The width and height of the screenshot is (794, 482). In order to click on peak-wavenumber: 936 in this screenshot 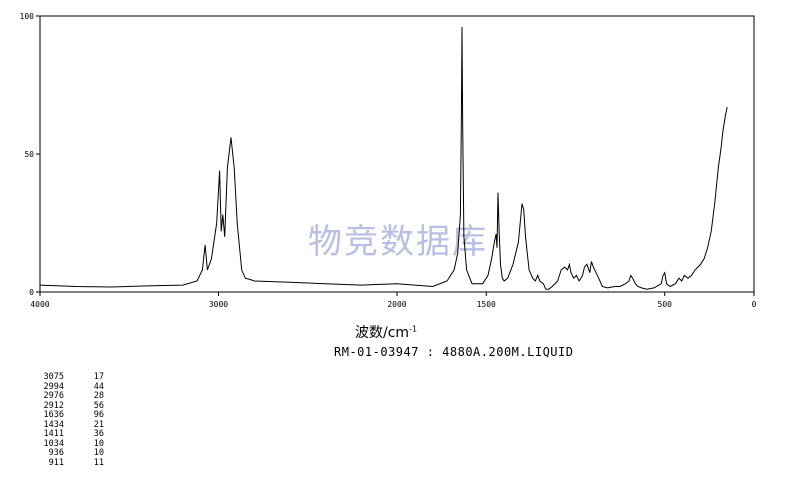, I will do `click(56, 453)`.